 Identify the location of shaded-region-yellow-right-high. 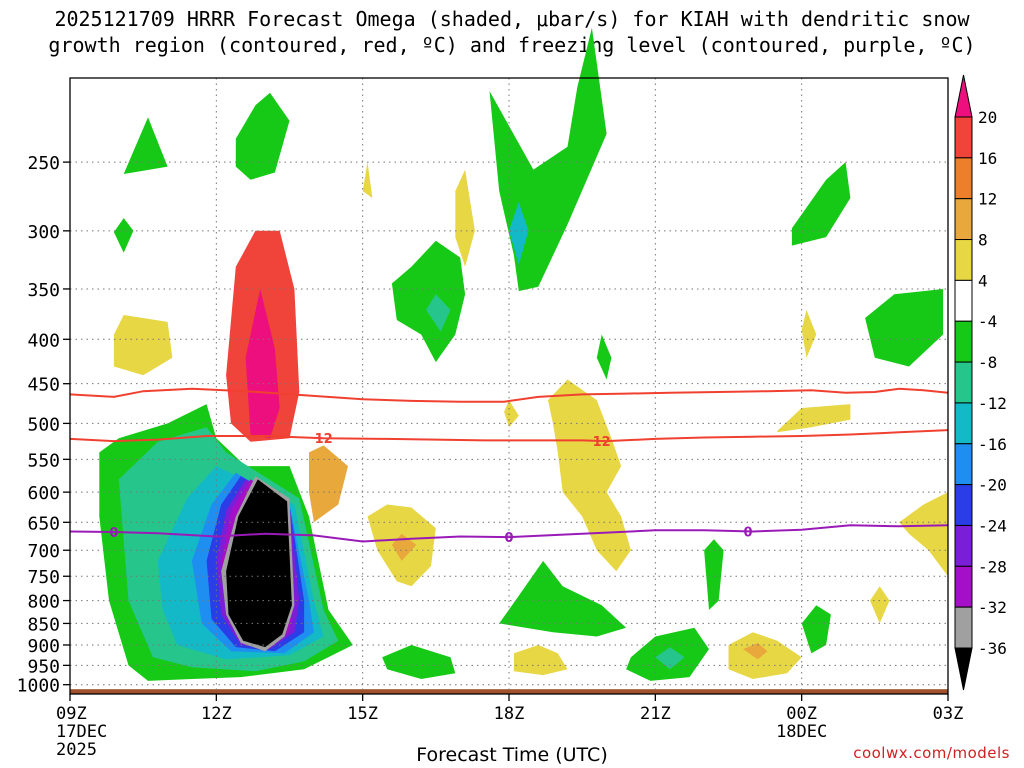
(809, 333).